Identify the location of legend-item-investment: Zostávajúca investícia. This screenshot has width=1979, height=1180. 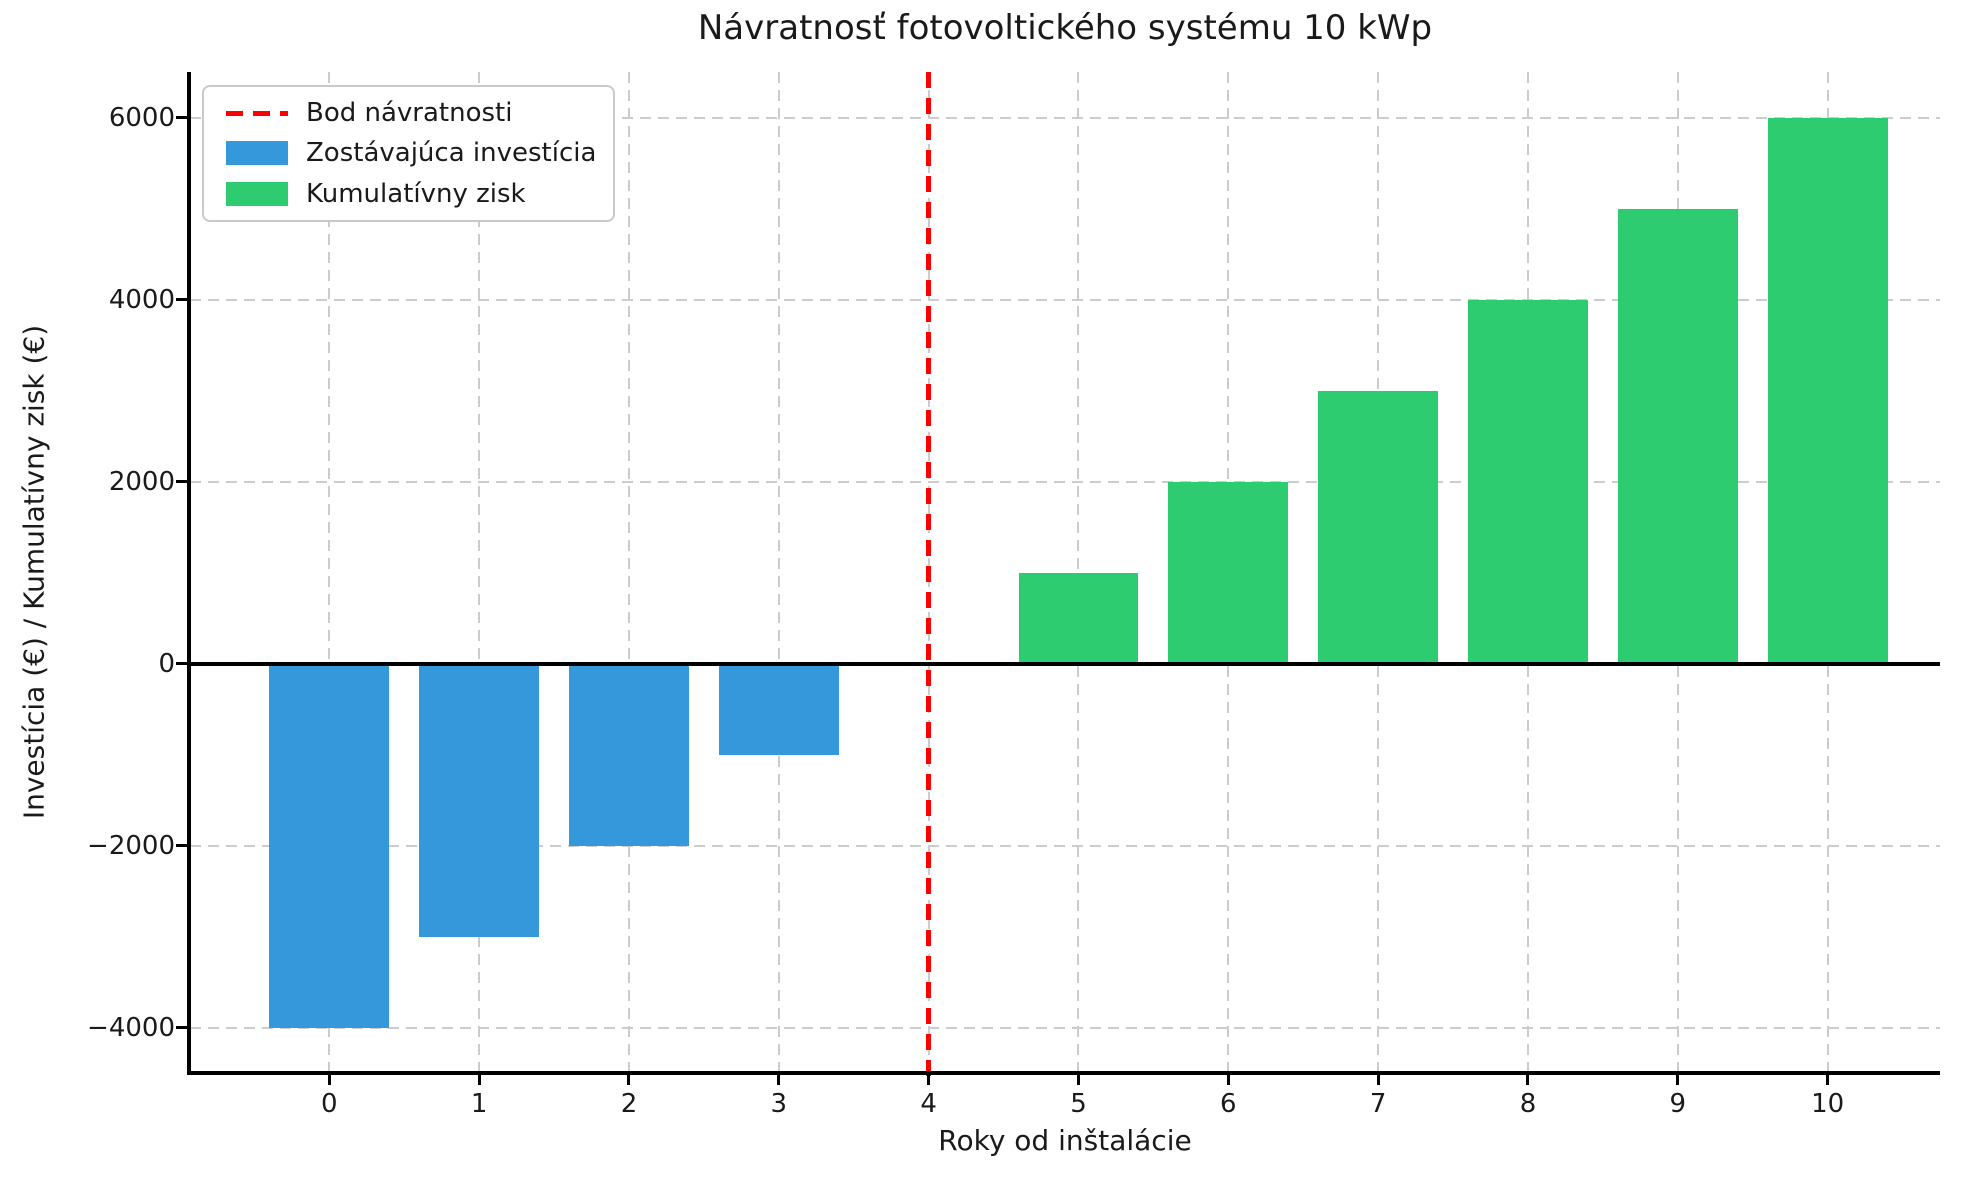
(419, 153).